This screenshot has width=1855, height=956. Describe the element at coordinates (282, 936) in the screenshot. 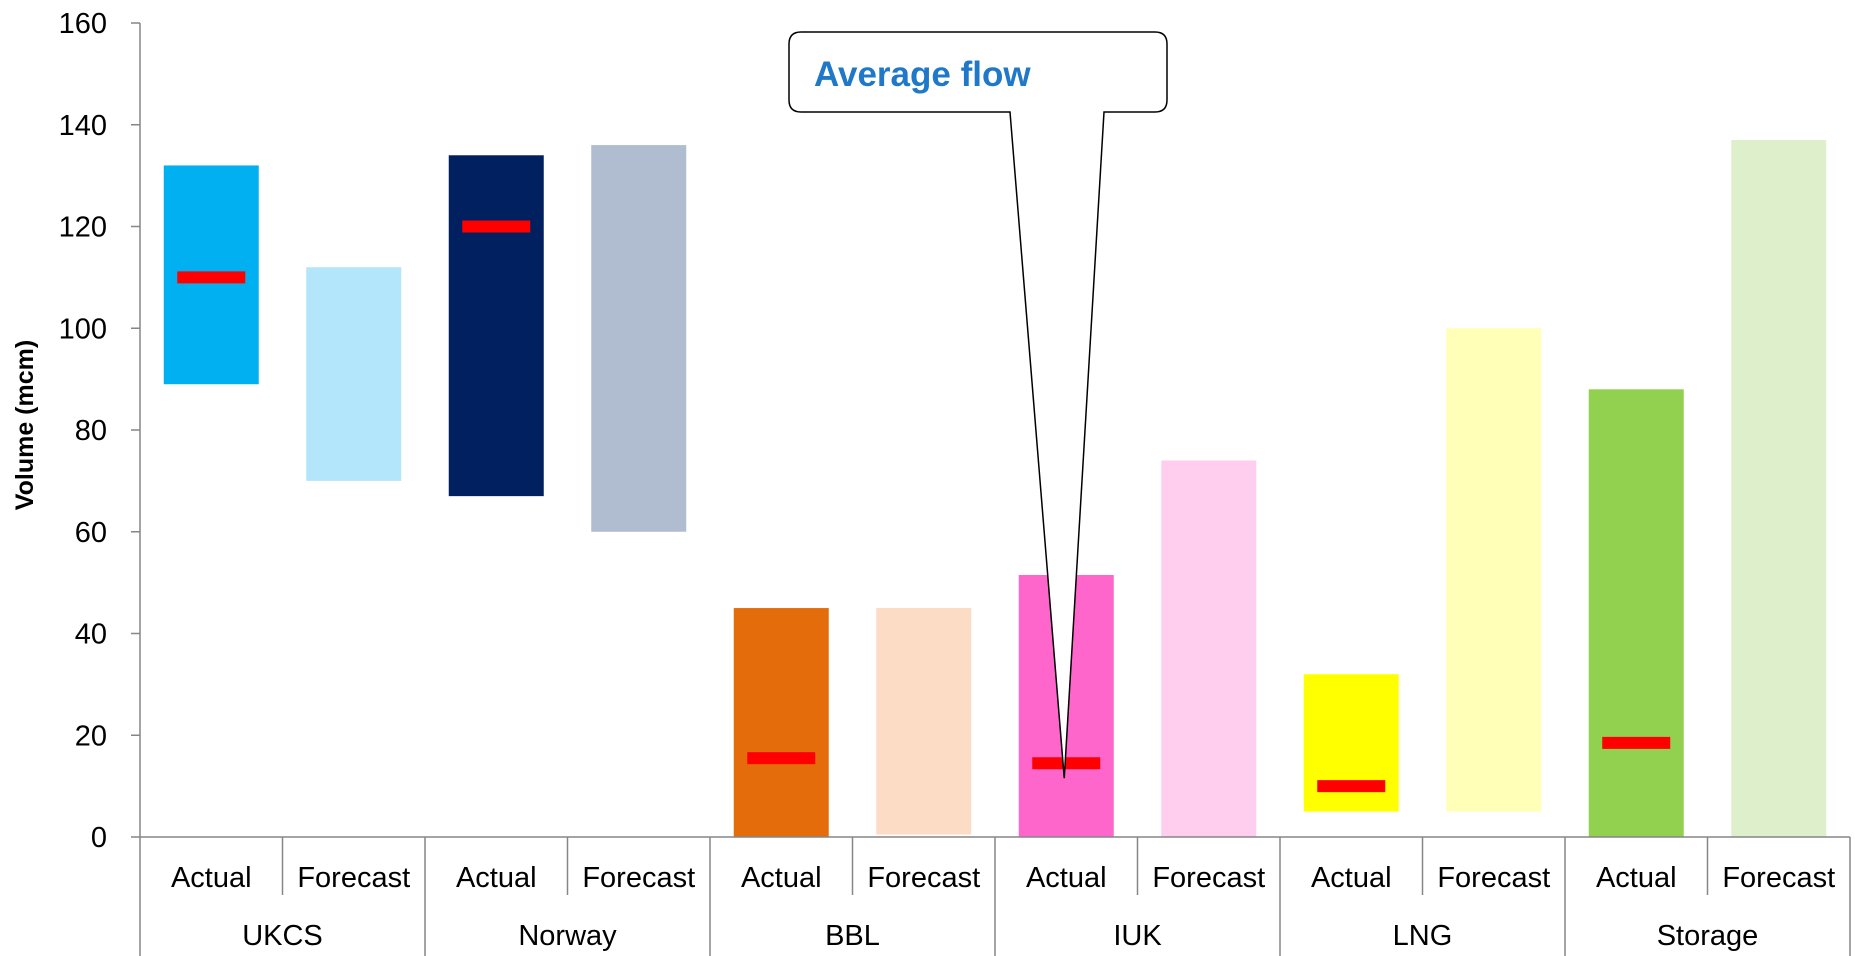

I see `x-group-label: UKCS` at that location.